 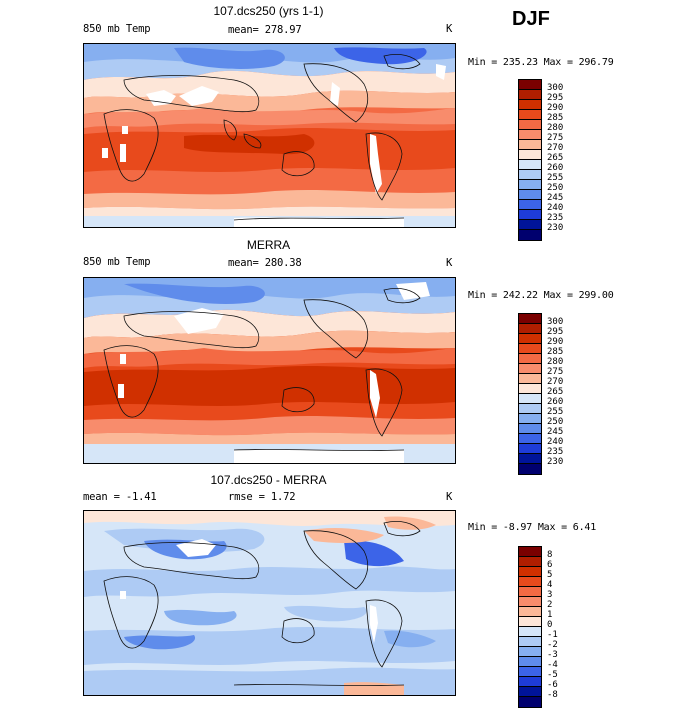 What do you see at coordinates (117, 29) in the screenshot?
I see `panel-1-variable-label: 850 mb Temp` at bounding box center [117, 29].